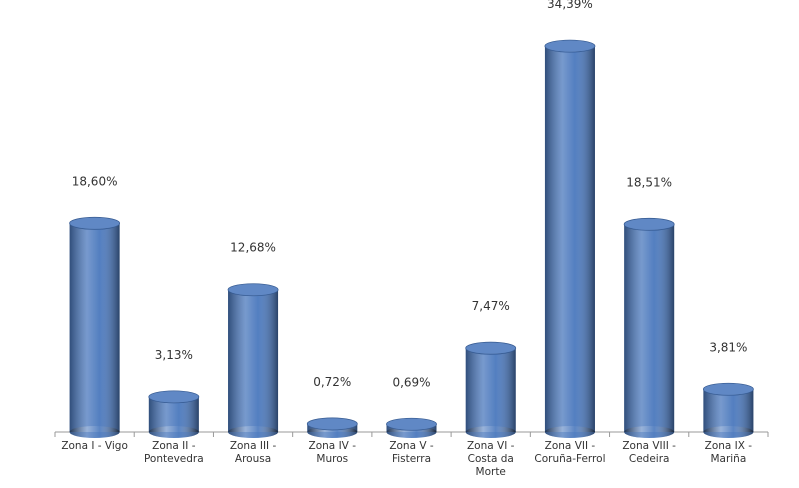  What do you see at coordinates (411, 382) in the screenshot?
I see `value-label: 0,69%` at bounding box center [411, 382].